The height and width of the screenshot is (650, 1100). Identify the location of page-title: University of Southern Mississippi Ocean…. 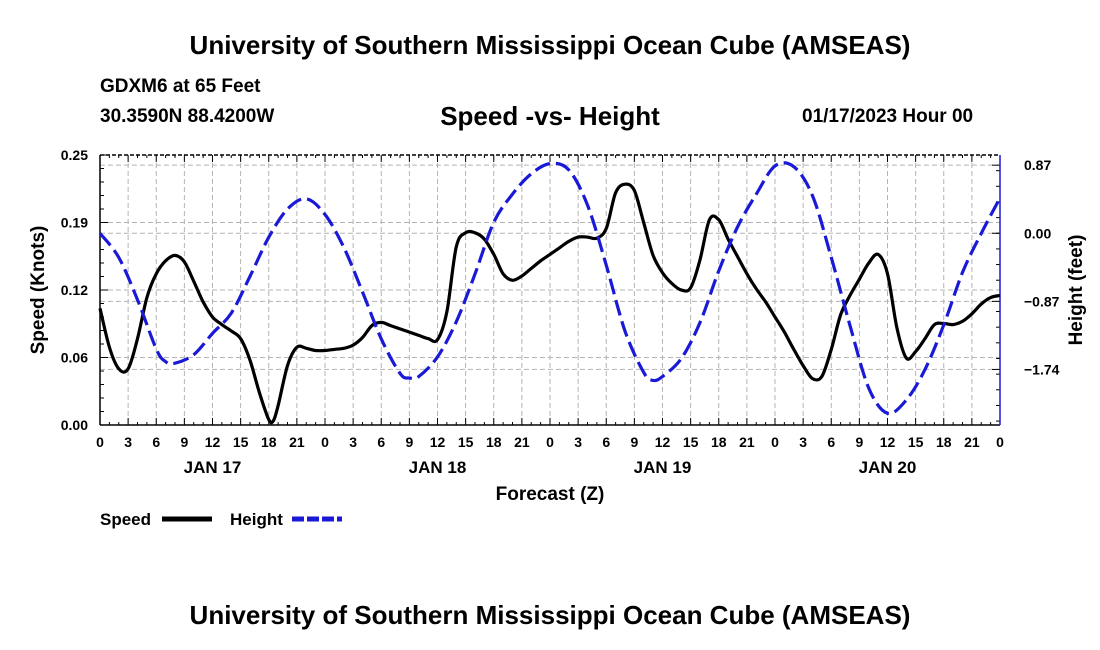
(550, 45).